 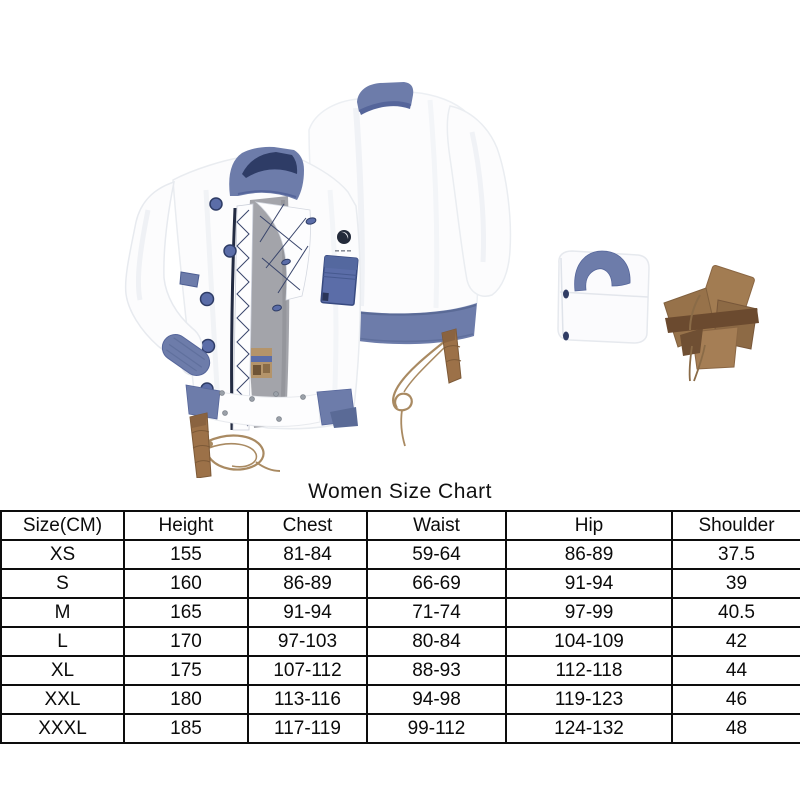 I want to click on cell: 66-69, so click(x=436, y=583).